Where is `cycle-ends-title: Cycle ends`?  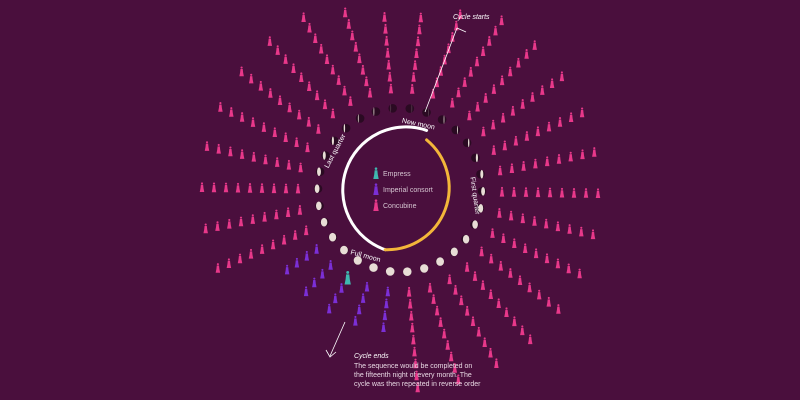 cycle-ends-title: Cycle ends is located at coordinates (371, 356).